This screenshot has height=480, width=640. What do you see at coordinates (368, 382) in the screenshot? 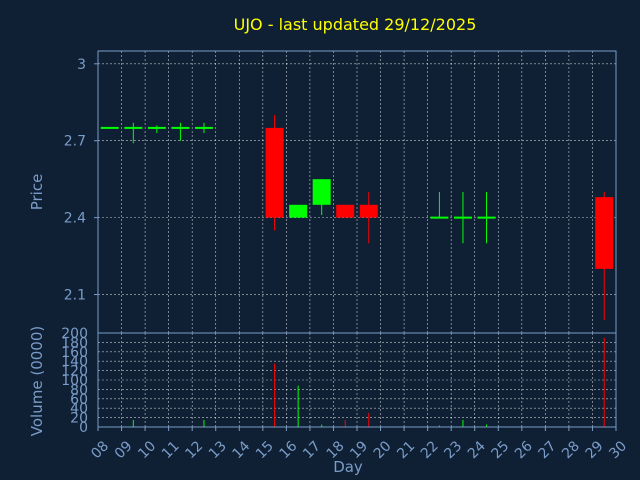
I see `volume-series` at bounding box center [368, 382].